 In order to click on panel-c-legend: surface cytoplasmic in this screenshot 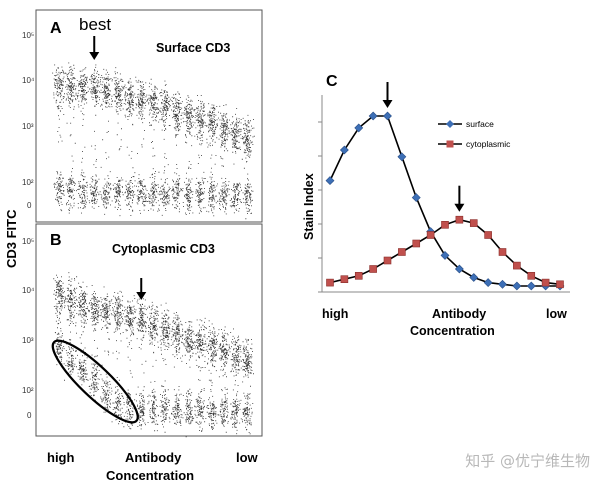, I will do `click(474, 134)`.